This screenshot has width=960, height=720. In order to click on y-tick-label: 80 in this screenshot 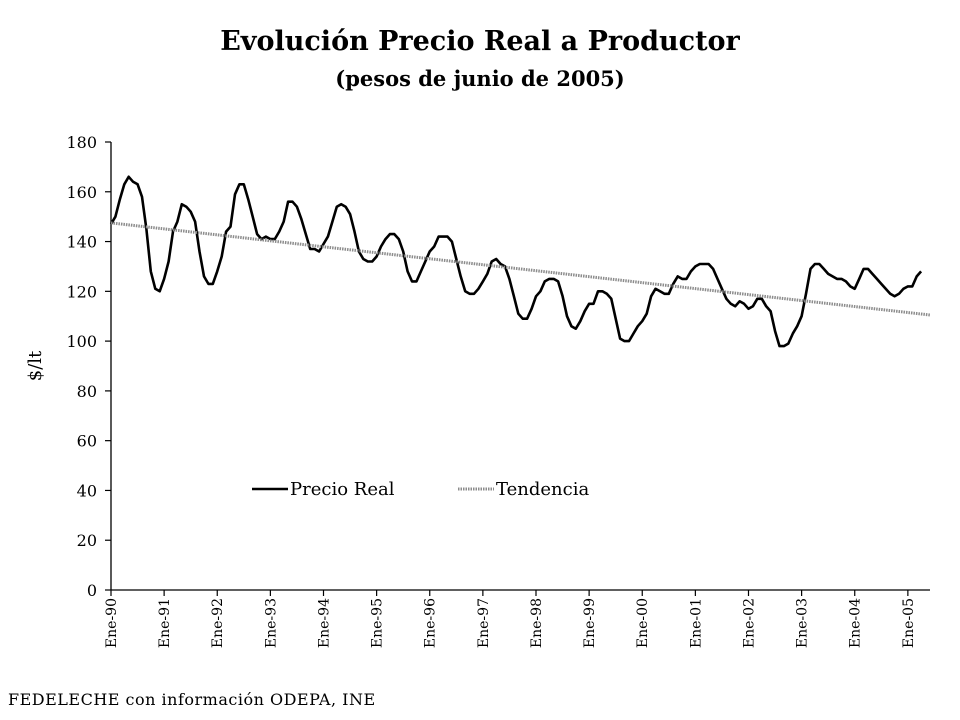, I will do `click(87, 391)`.